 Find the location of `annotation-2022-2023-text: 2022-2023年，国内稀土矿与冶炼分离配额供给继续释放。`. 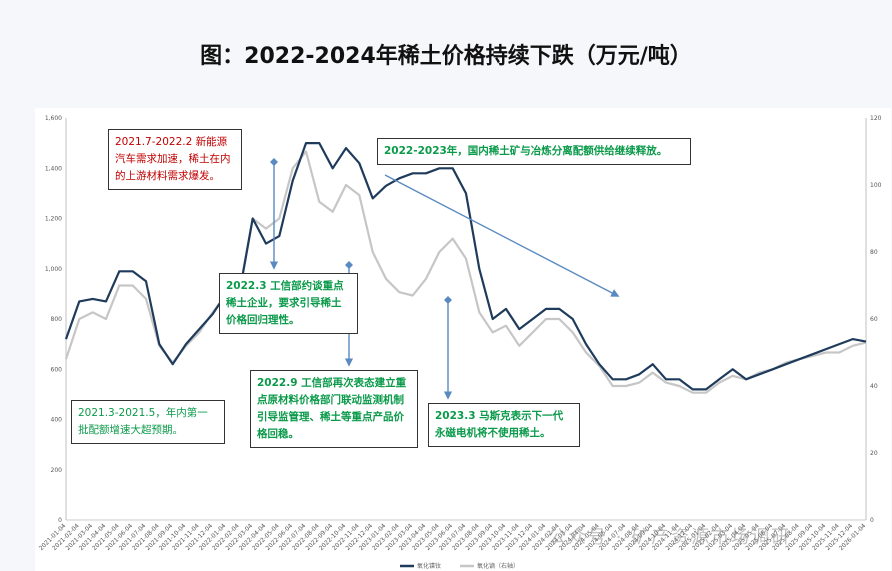

annotation-2022-2023-text: 2022-2023年，国内稀土矿与冶炼分离配额供给继续释放。 is located at coordinates (526, 151).